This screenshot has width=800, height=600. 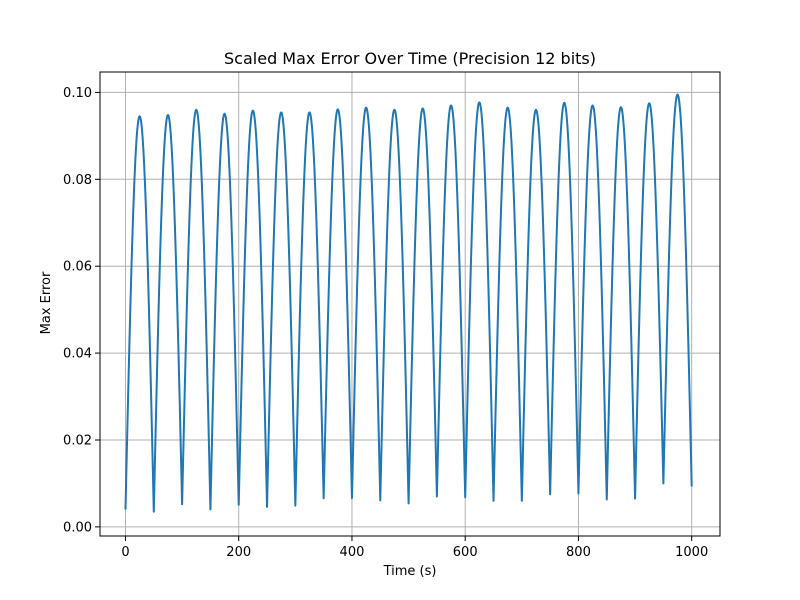 What do you see at coordinates (352, 552) in the screenshot?
I see `x-tick-label: 400` at bounding box center [352, 552].